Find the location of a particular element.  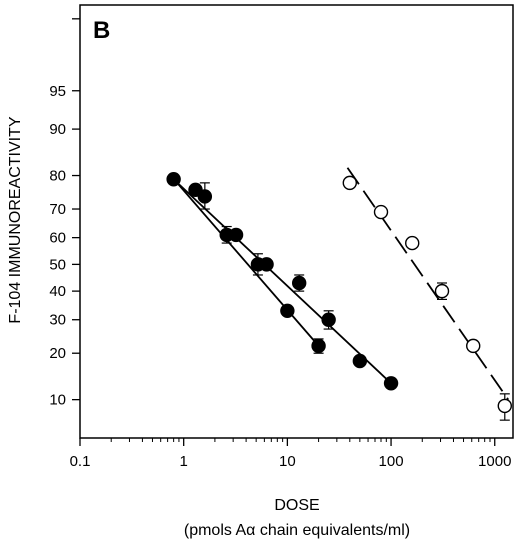

y-tick-label: 40 is located at coordinates (57, 291).